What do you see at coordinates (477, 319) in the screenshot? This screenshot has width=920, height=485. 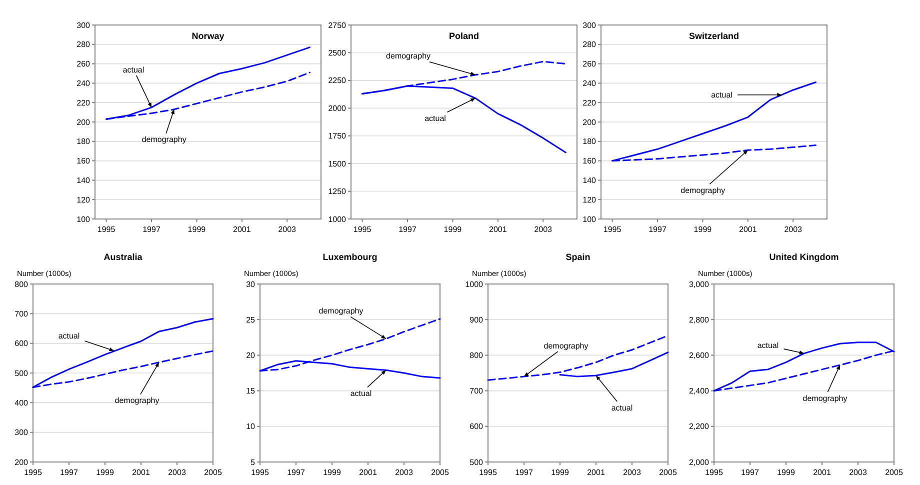 I see `y-tick-label: 900` at bounding box center [477, 319].